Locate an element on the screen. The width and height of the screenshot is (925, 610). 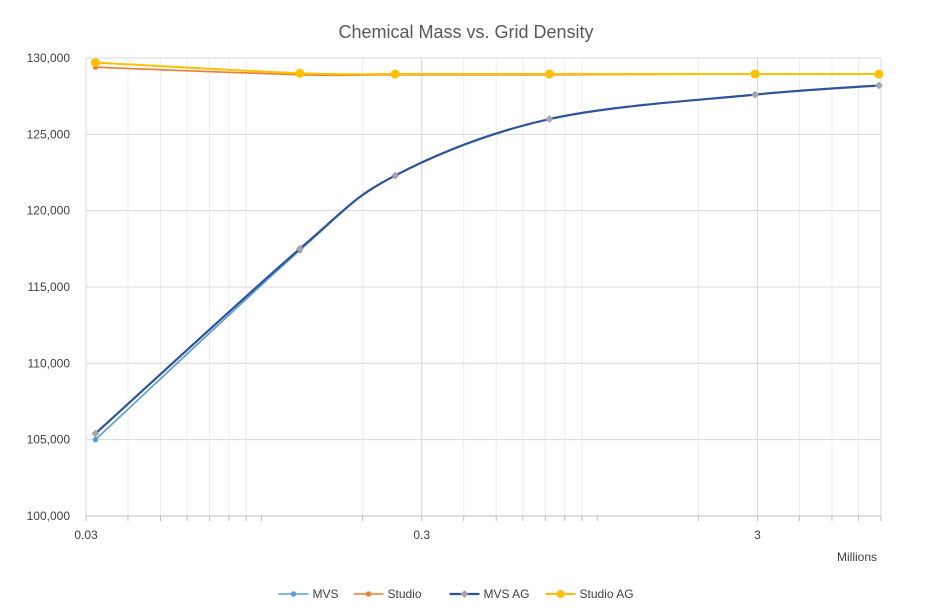
legend-item-studio-ag: Studio AG is located at coordinates (589, 594).